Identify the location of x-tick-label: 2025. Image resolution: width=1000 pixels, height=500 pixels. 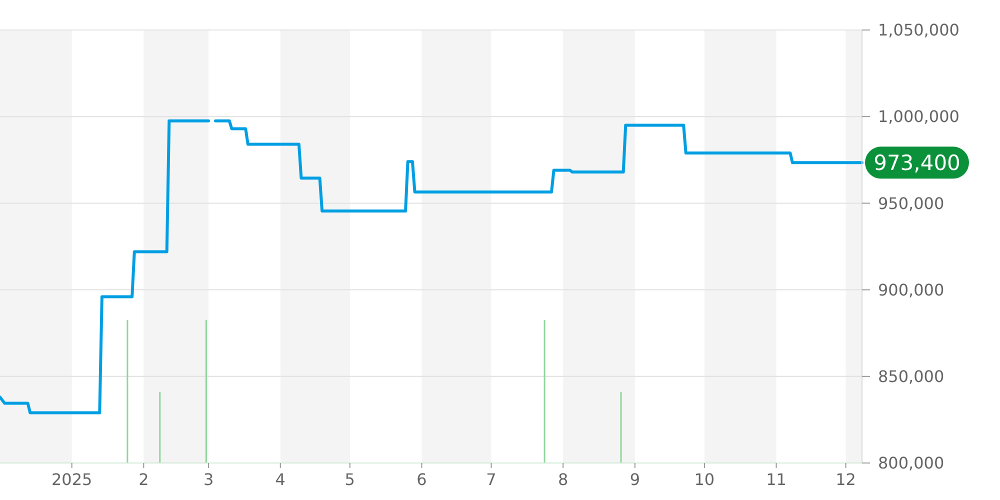
(71, 479).